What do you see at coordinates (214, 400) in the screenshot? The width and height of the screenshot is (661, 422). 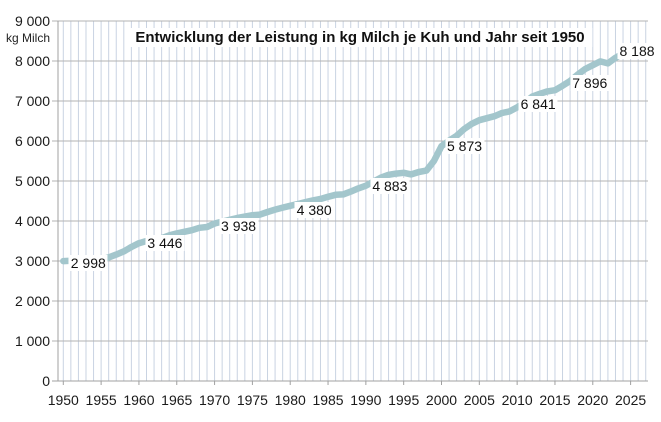 I see `x-tick-label: 1970` at bounding box center [214, 400].